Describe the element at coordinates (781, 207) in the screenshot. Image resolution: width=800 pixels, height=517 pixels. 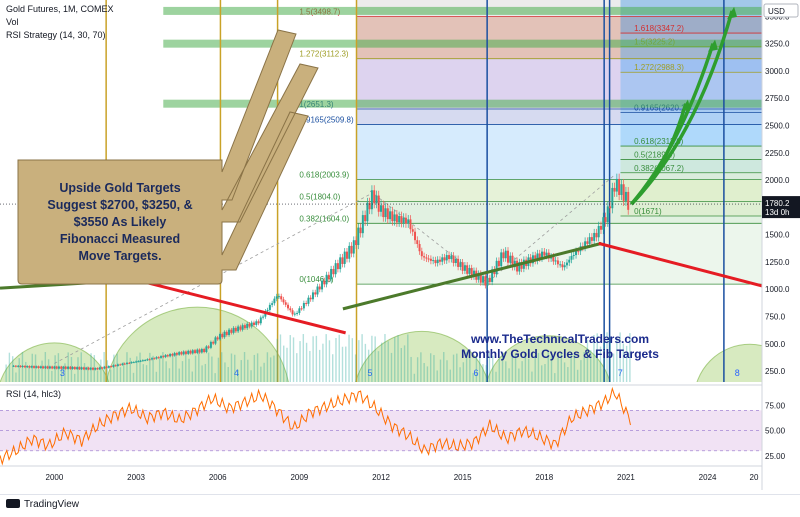
I see `price-tag` at that location.